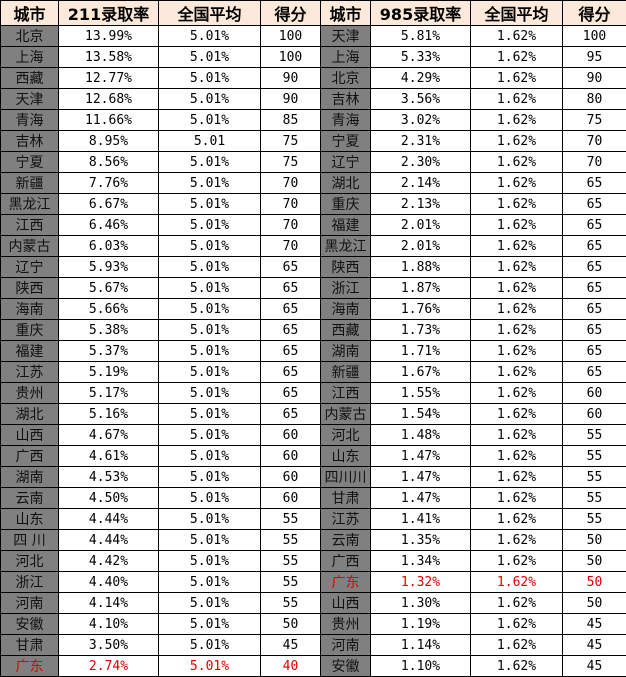  Describe the element at coordinates (291, 666) in the screenshot. I see `left-score-cell: 40` at that location.